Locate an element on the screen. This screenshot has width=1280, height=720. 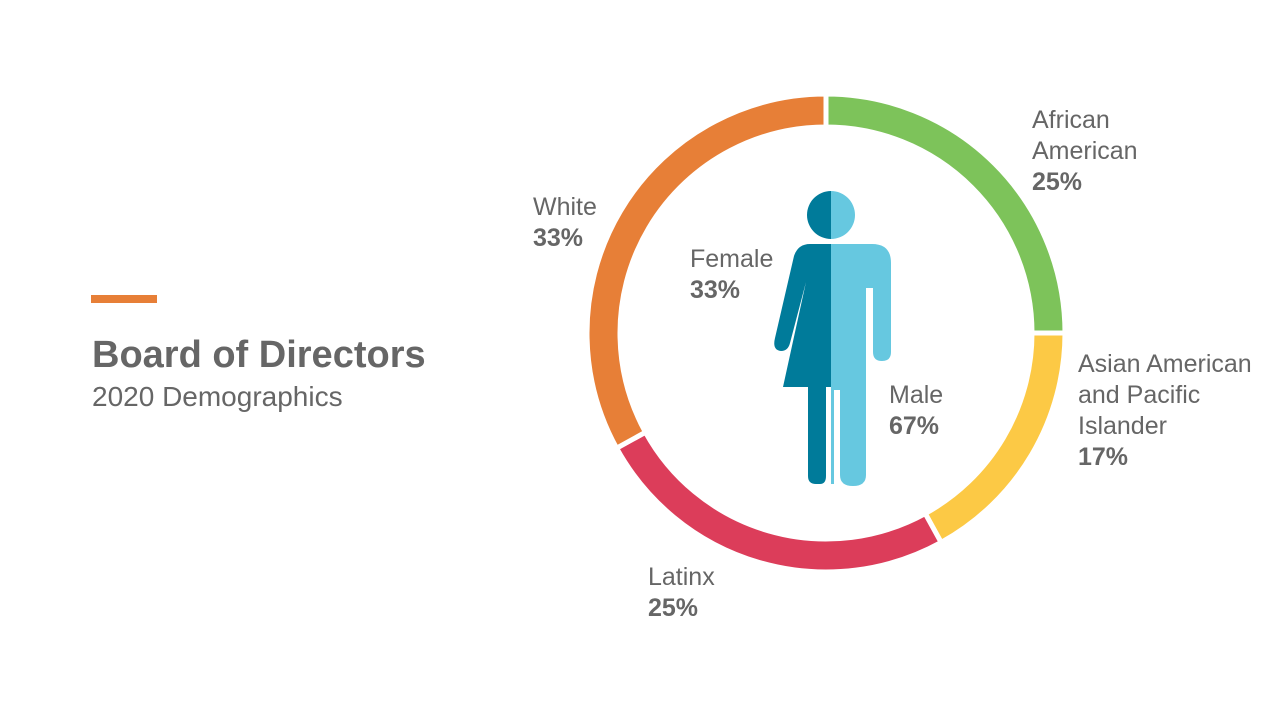
value-label: 67% is located at coordinates (914, 426).